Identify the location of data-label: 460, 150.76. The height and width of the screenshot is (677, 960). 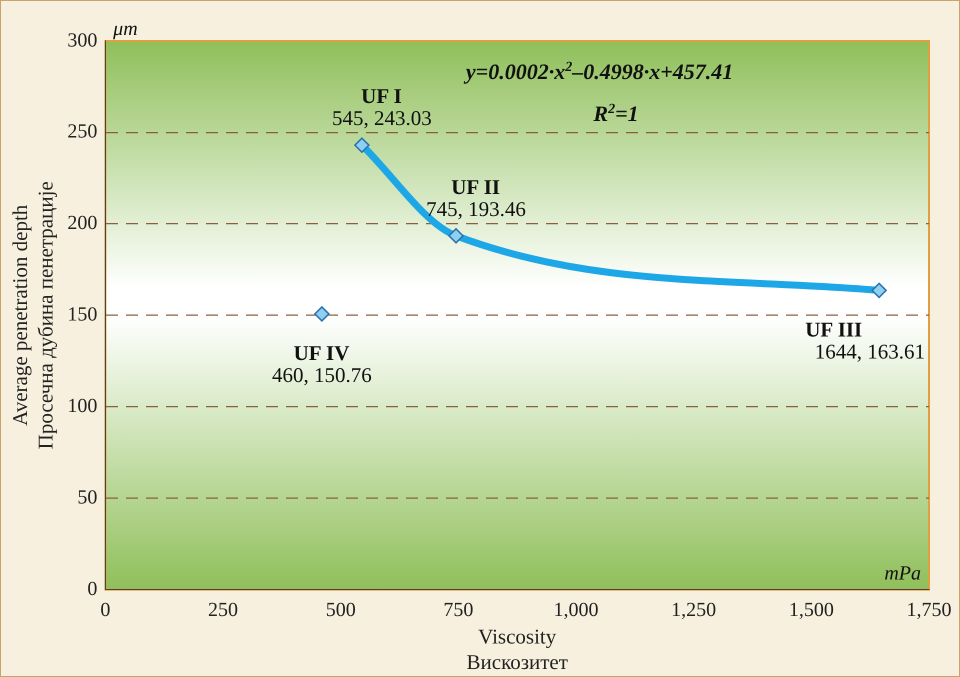
(322, 374).